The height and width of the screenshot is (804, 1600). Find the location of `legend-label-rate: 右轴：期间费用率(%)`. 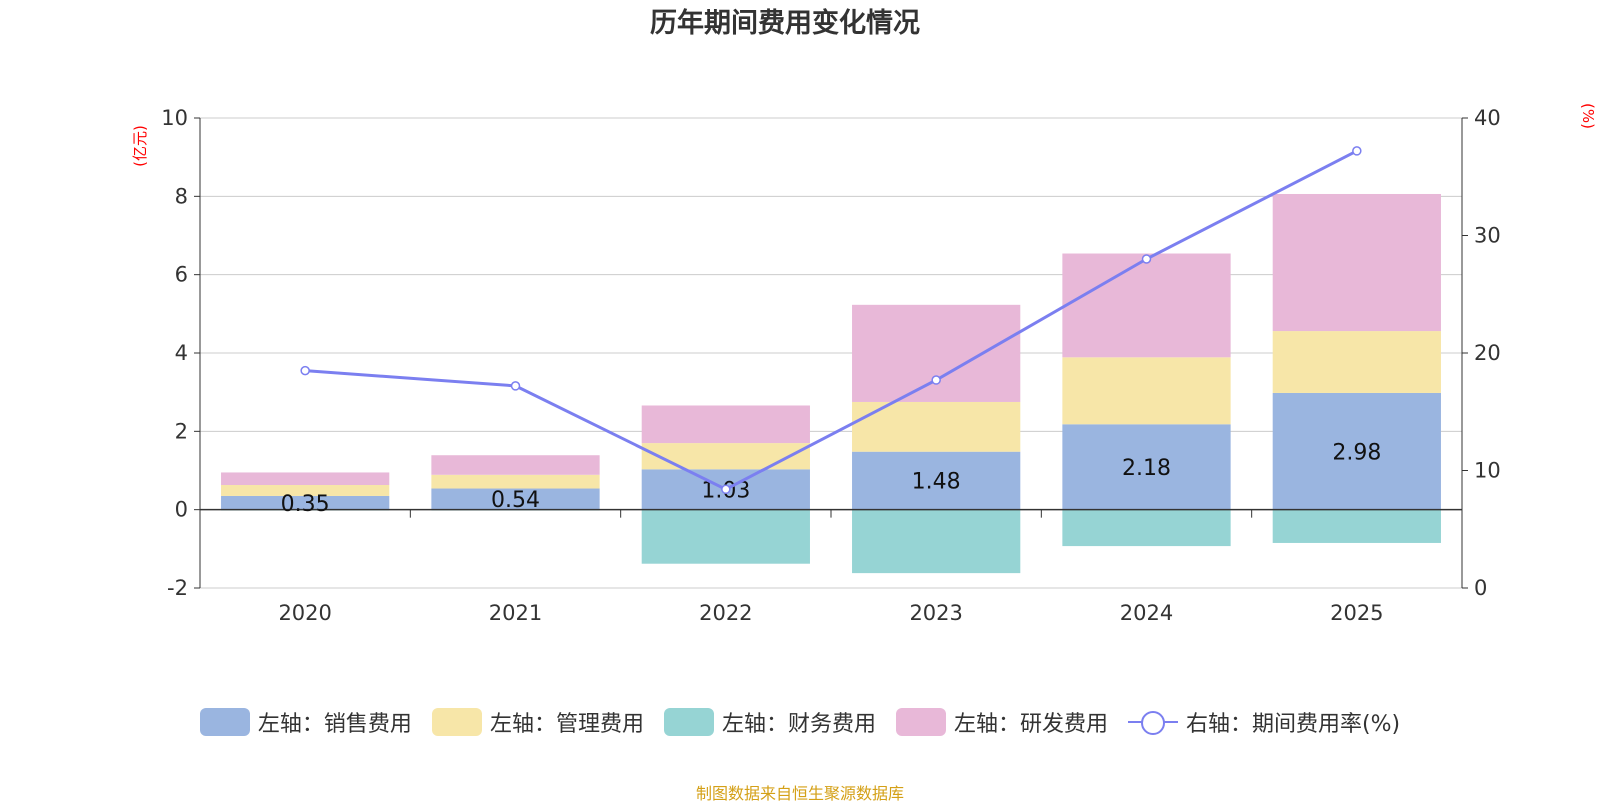

legend-label-rate: 右轴：期间费用率(%) is located at coordinates (1293, 724).